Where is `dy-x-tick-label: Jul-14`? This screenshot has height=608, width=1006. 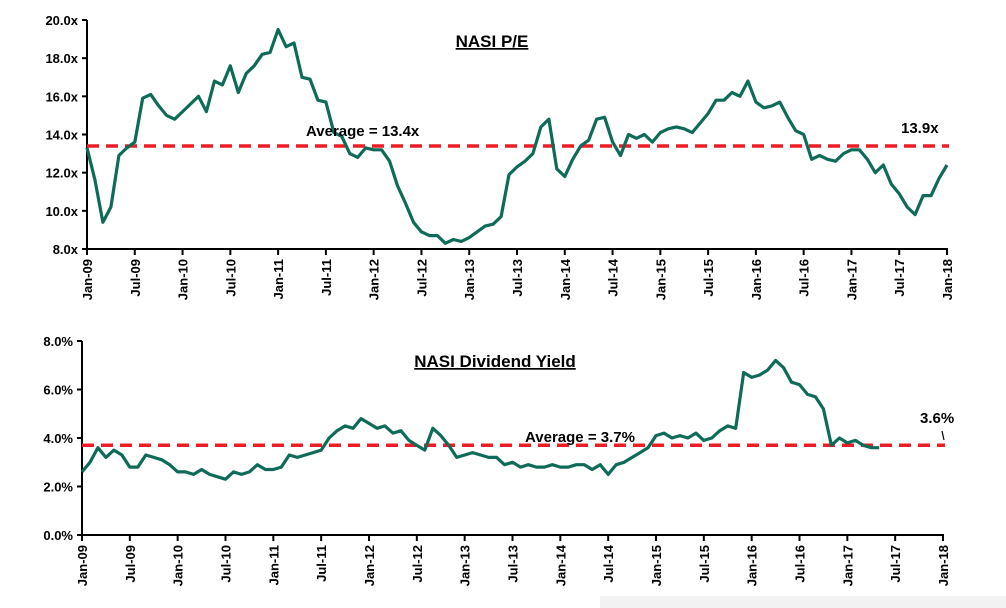 dy-x-tick-label: Jul-14 is located at coordinates (608, 563).